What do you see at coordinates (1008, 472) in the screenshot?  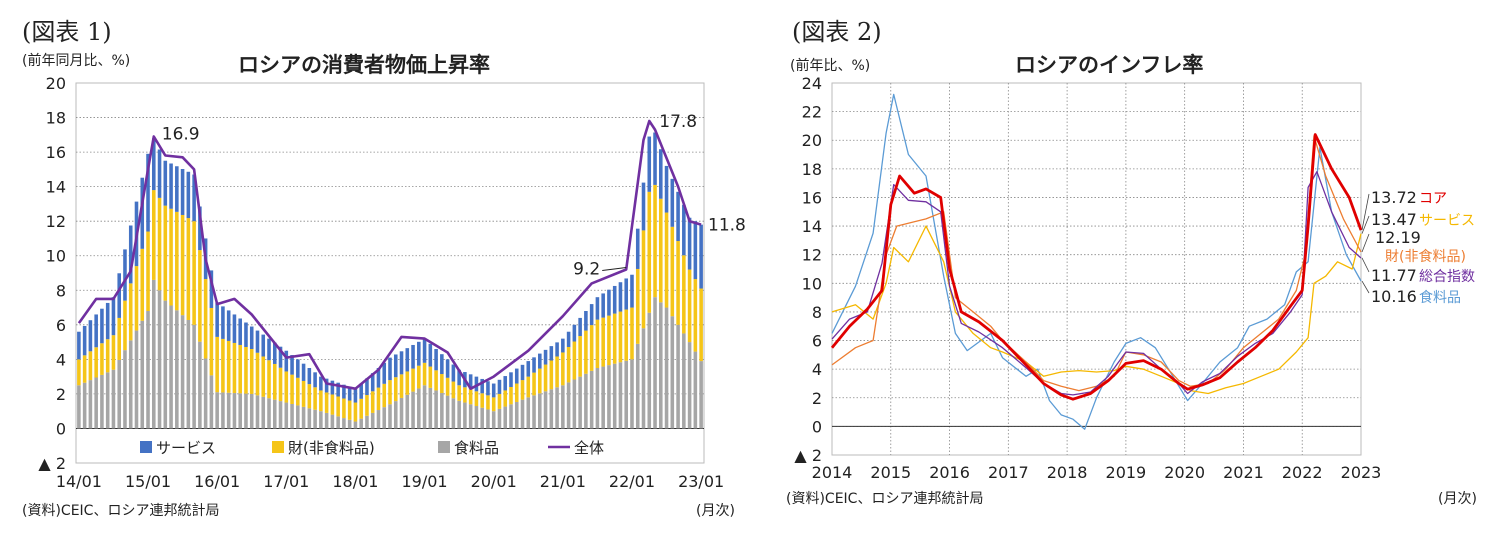 I see `chart2-xtick-label: 2017` at bounding box center [1008, 472].